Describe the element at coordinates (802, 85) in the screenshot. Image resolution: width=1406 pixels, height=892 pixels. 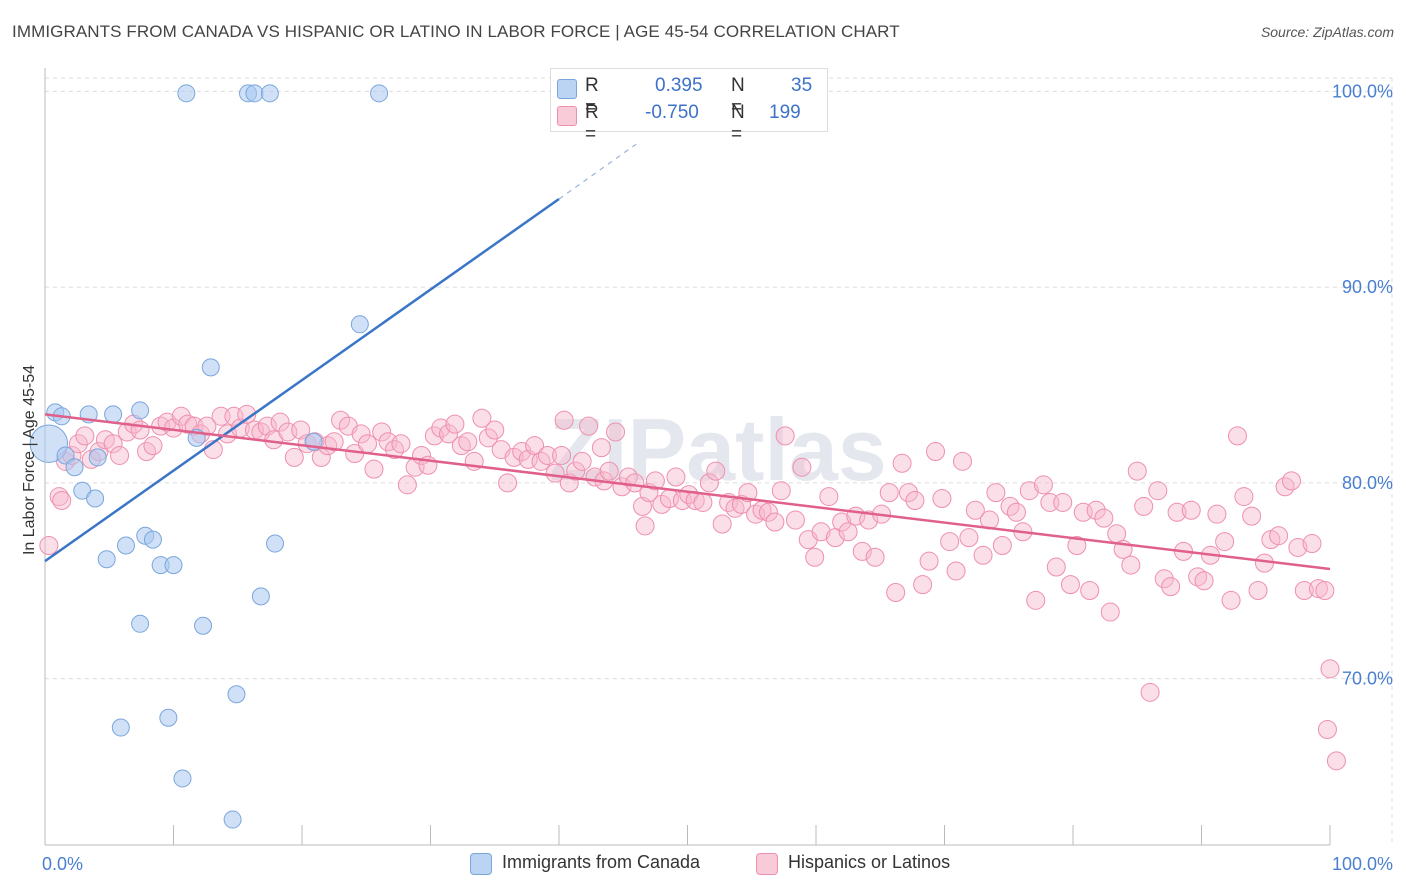
I see `legend-n-value: 35` at that location.